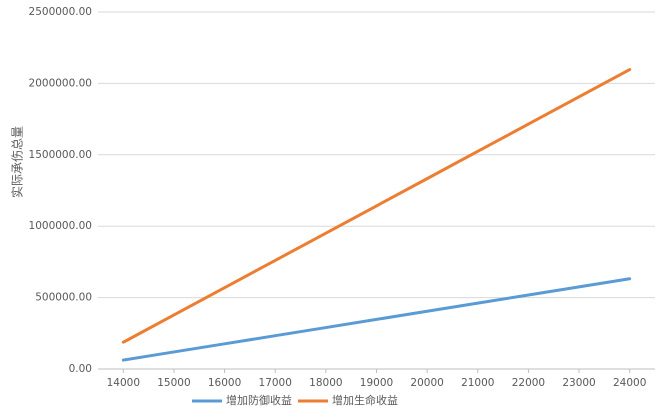  I want to click on x-tick-label: 15000, so click(173, 383).